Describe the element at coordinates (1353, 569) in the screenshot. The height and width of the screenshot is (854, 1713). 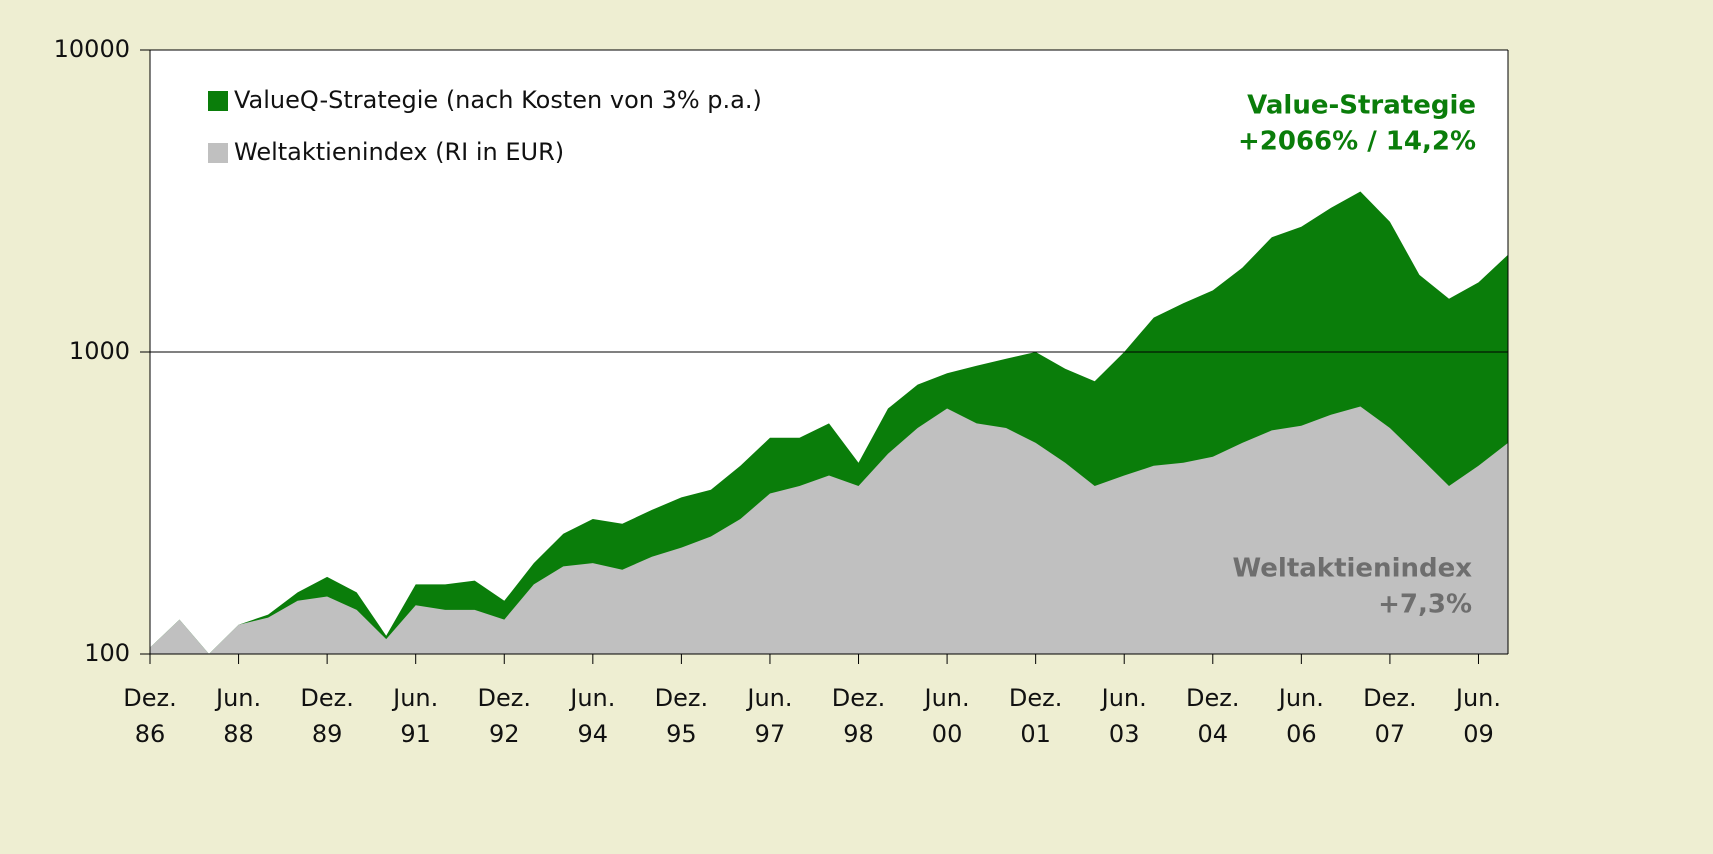
I see `annotation: Weltaktienindex` at that location.